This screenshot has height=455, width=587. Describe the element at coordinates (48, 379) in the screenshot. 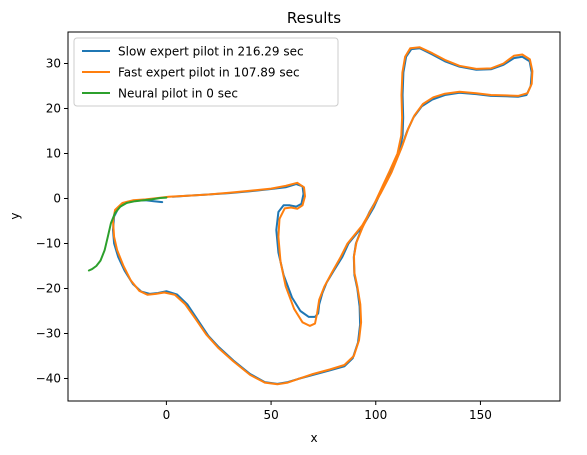

I see `y-tick-label: −40` at that location.